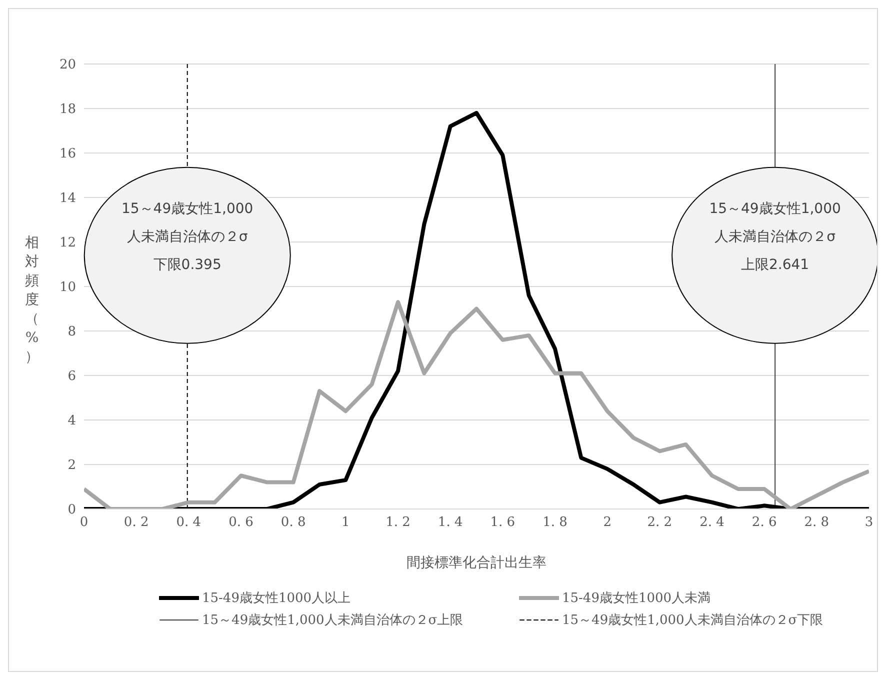  What do you see at coordinates (775, 238) in the screenshot?
I see `annotation: 15～49歳女性1,000人未満自治体の２σ上限2.641` at bounding box center [775, 238].